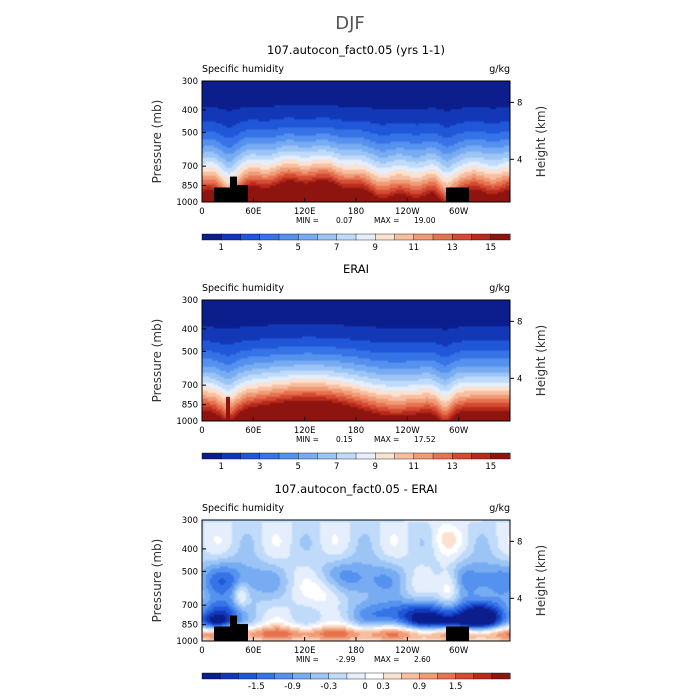 The width and height of the screenshot is (700, 700). I want to click on colorbar-label: 0.3, so click(383, 687).